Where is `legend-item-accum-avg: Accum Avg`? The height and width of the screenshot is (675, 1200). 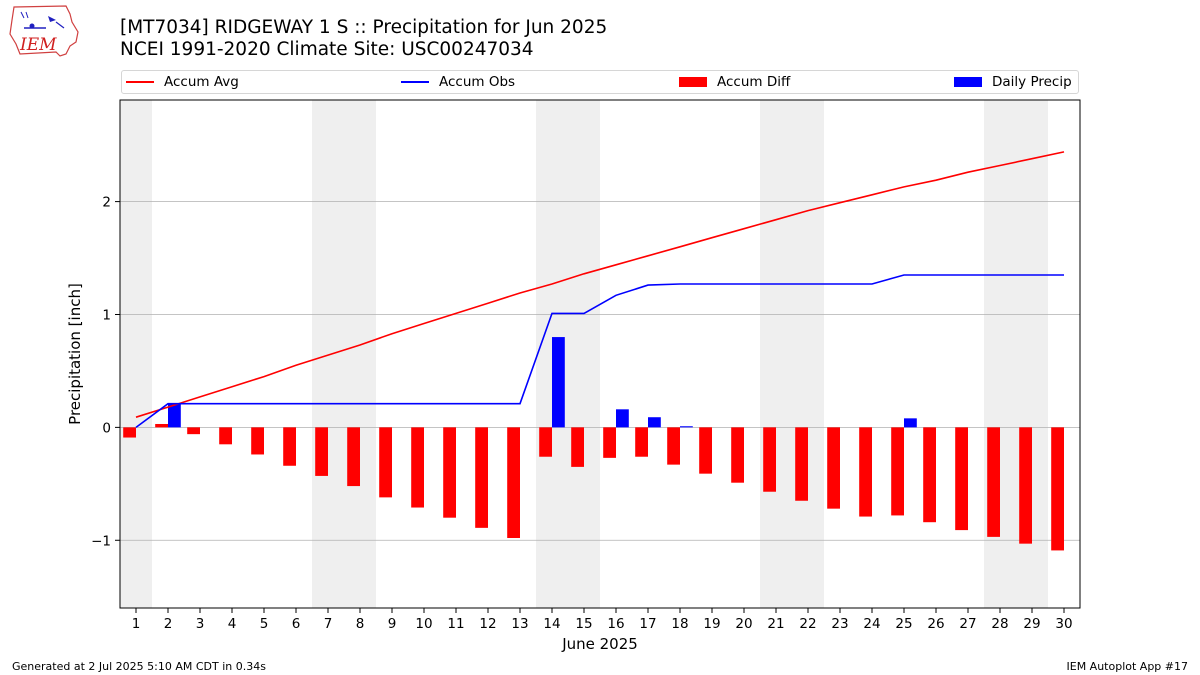
legend-item-accum-avg: Accum Avg is located at coordinates (182, 82).